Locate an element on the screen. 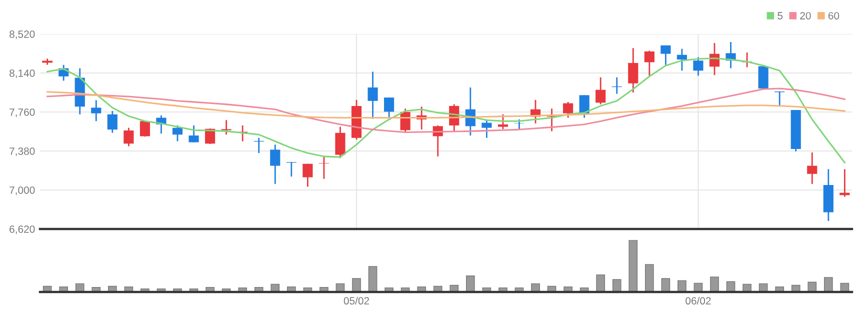  y-tick-label: 7,000 is located at coordinates (22, 191).